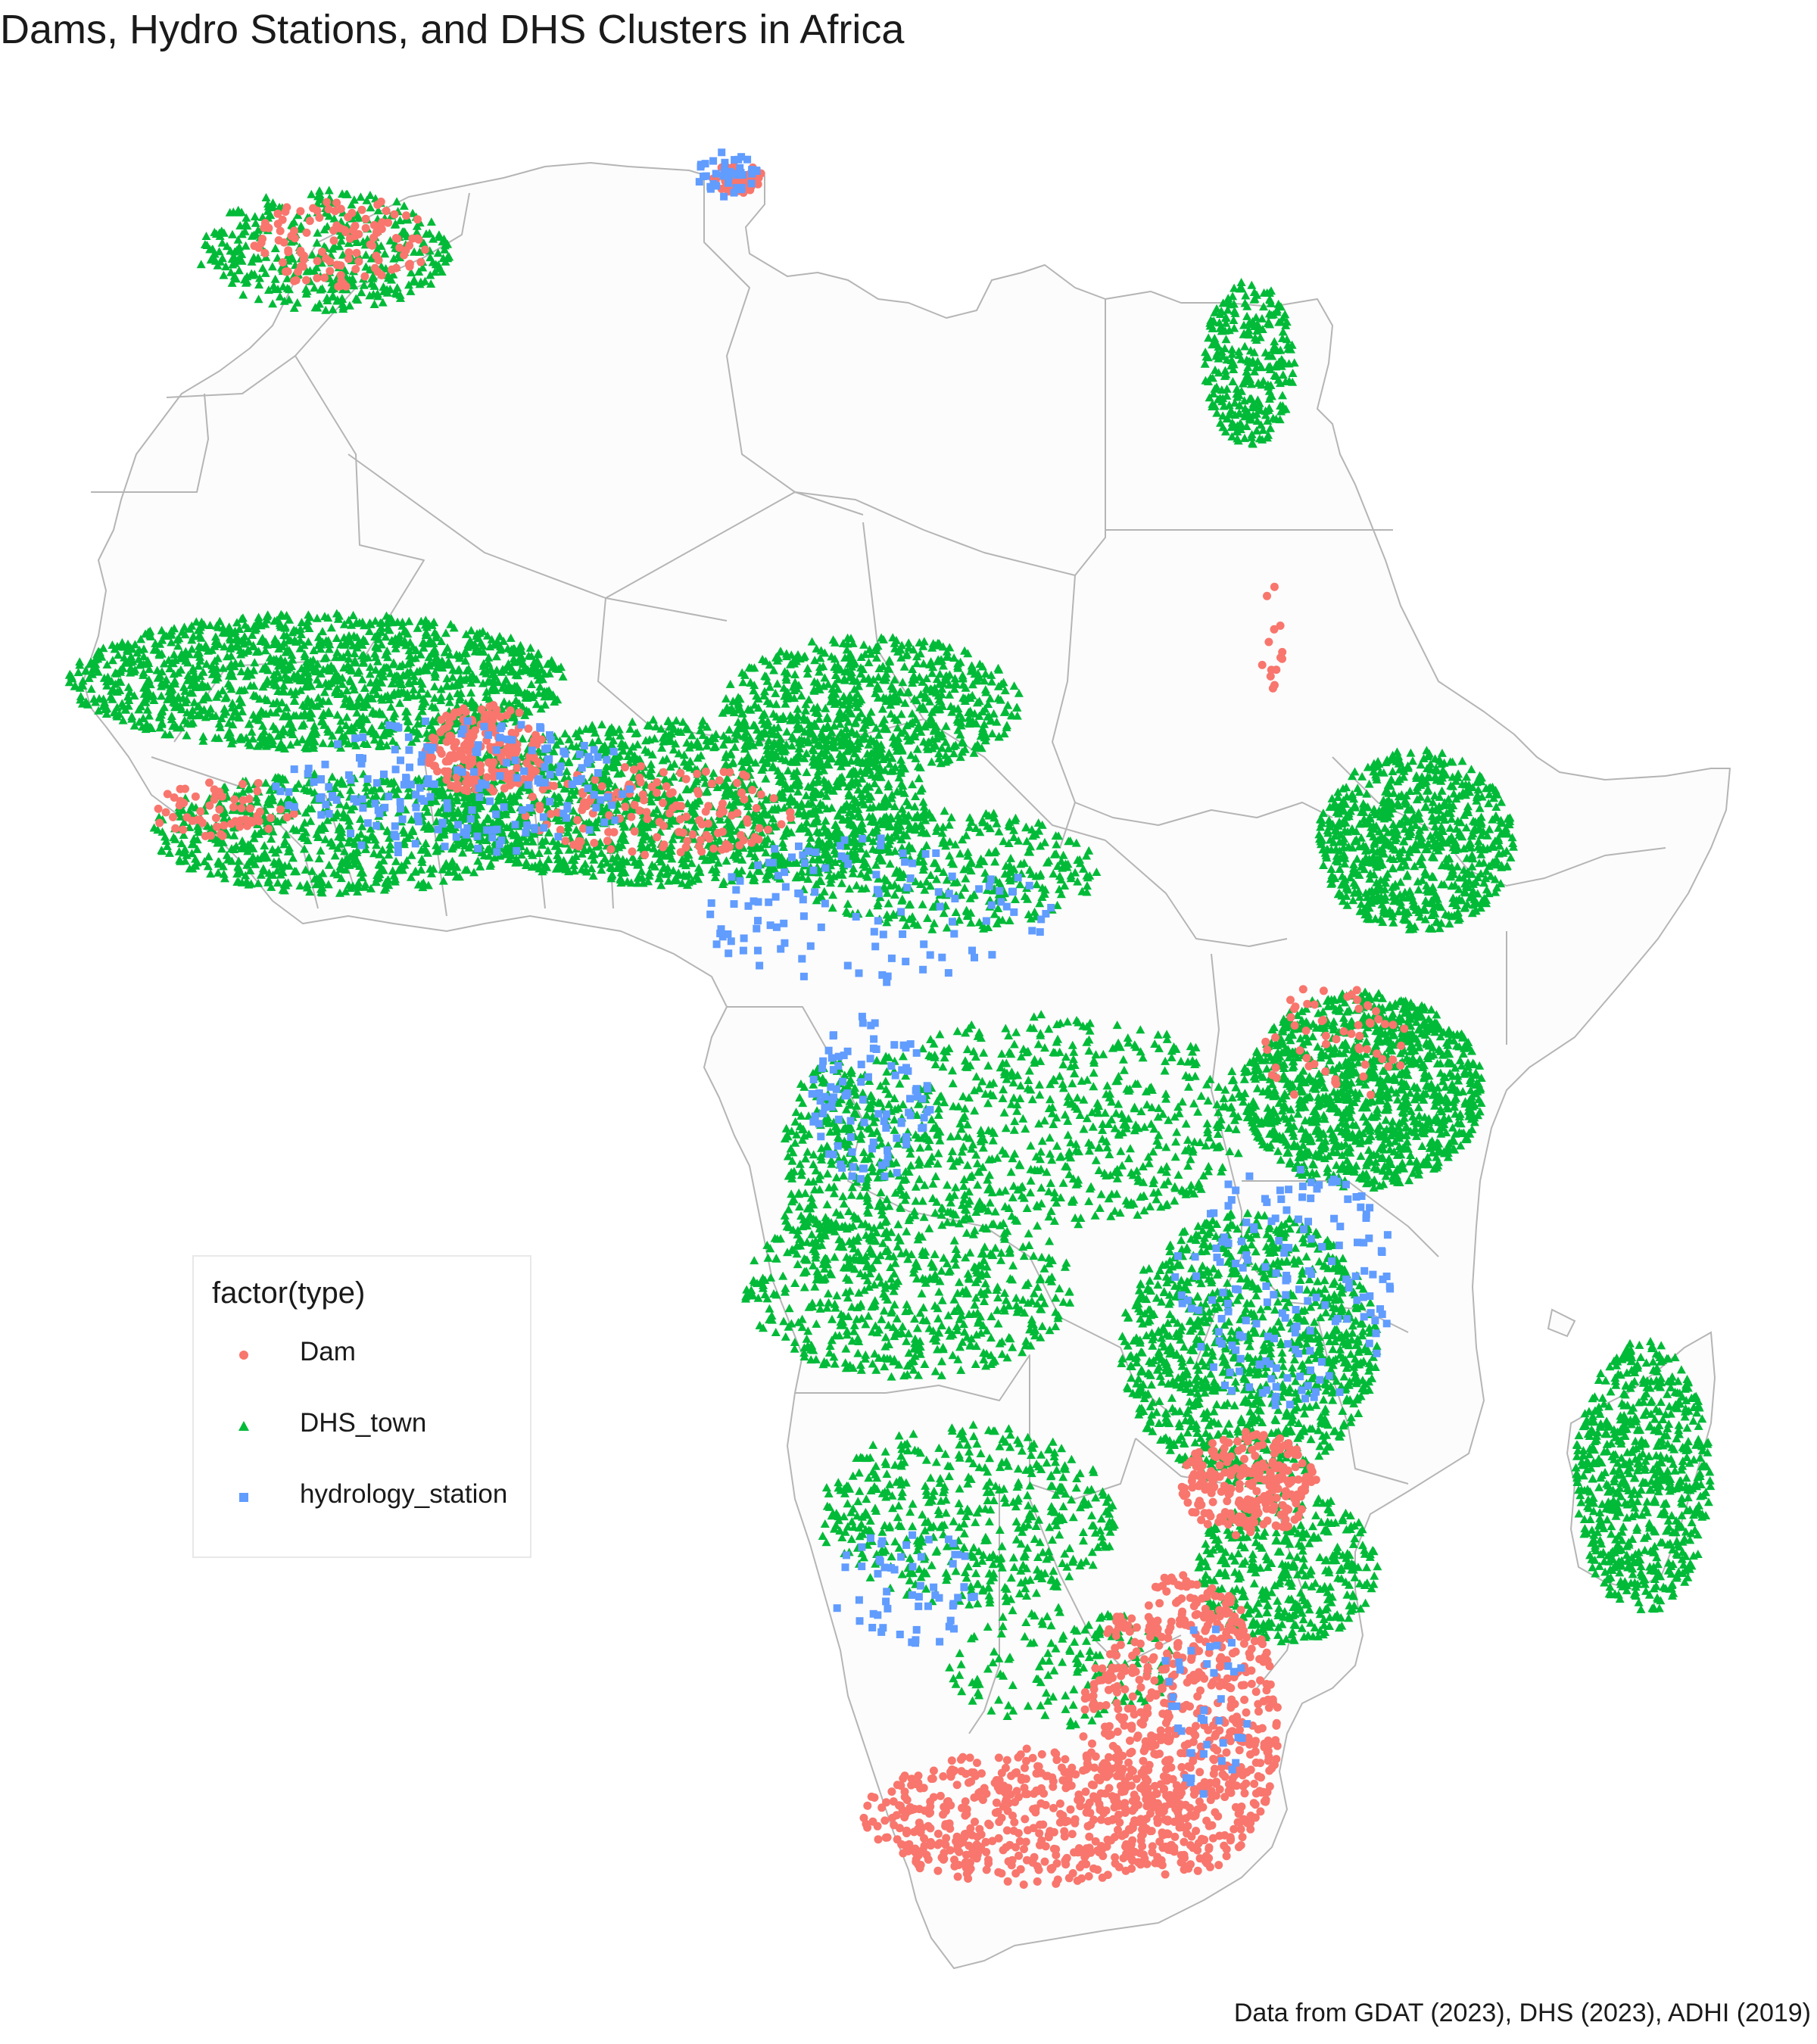 This screenshot has width=1817, height=2044. What do you see at coordinates (1196, 894) in the screenshot?
I see `border-southsudan-drc-car` at bounding box center [1196, 894].